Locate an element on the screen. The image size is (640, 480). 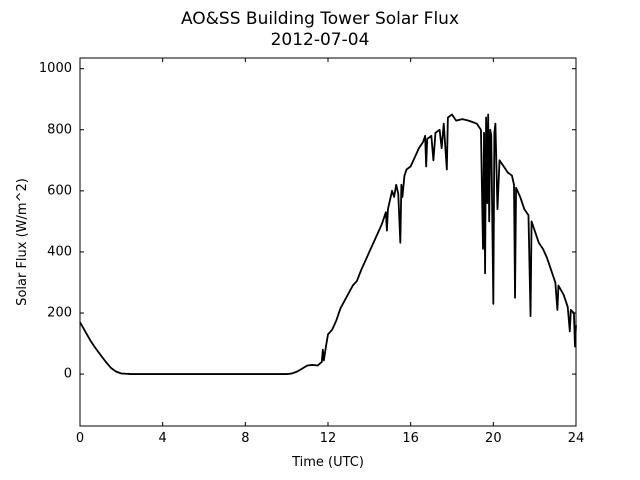
y-tick-label: 600 is located at coordinates (59, 190).